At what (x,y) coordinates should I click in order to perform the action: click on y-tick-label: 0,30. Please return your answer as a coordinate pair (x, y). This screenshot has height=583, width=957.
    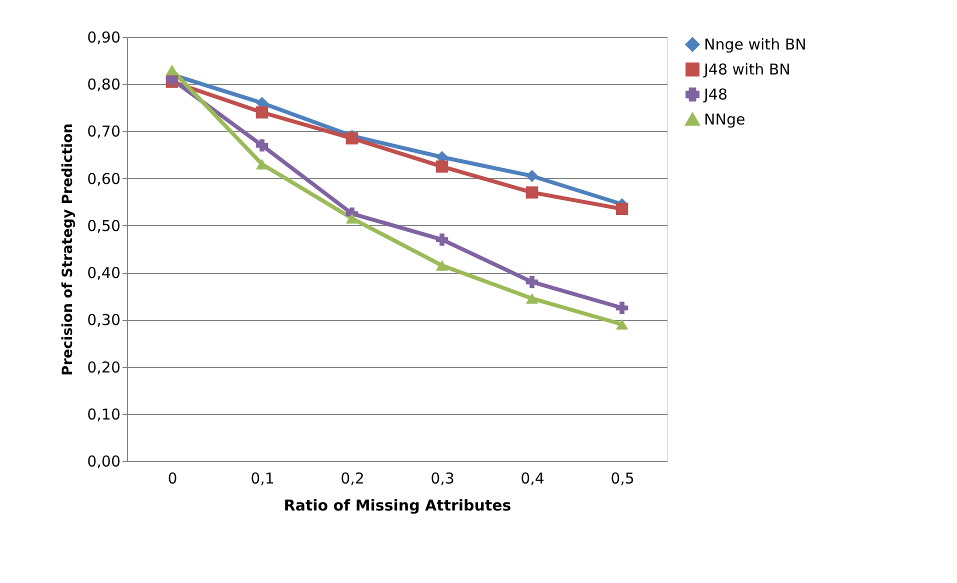
    Looking at the image, I should click on (103, 320).